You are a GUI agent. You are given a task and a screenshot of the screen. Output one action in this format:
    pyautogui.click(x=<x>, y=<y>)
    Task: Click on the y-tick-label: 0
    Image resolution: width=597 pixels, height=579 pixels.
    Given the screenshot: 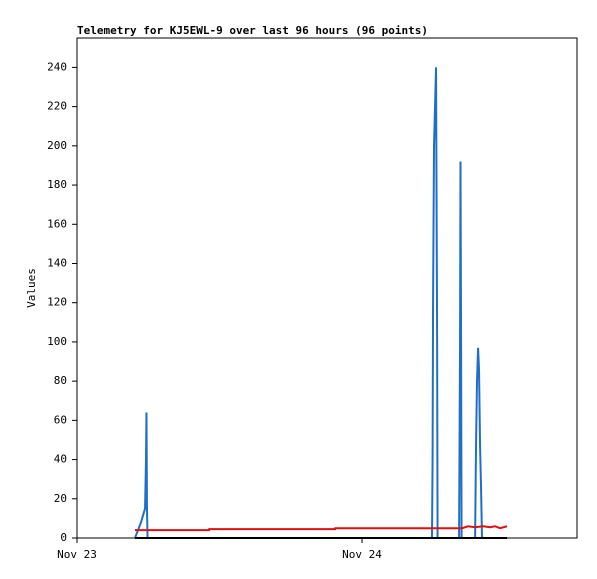 What is the action you would take?
    pyautogui.click(x=63, y=537)
    